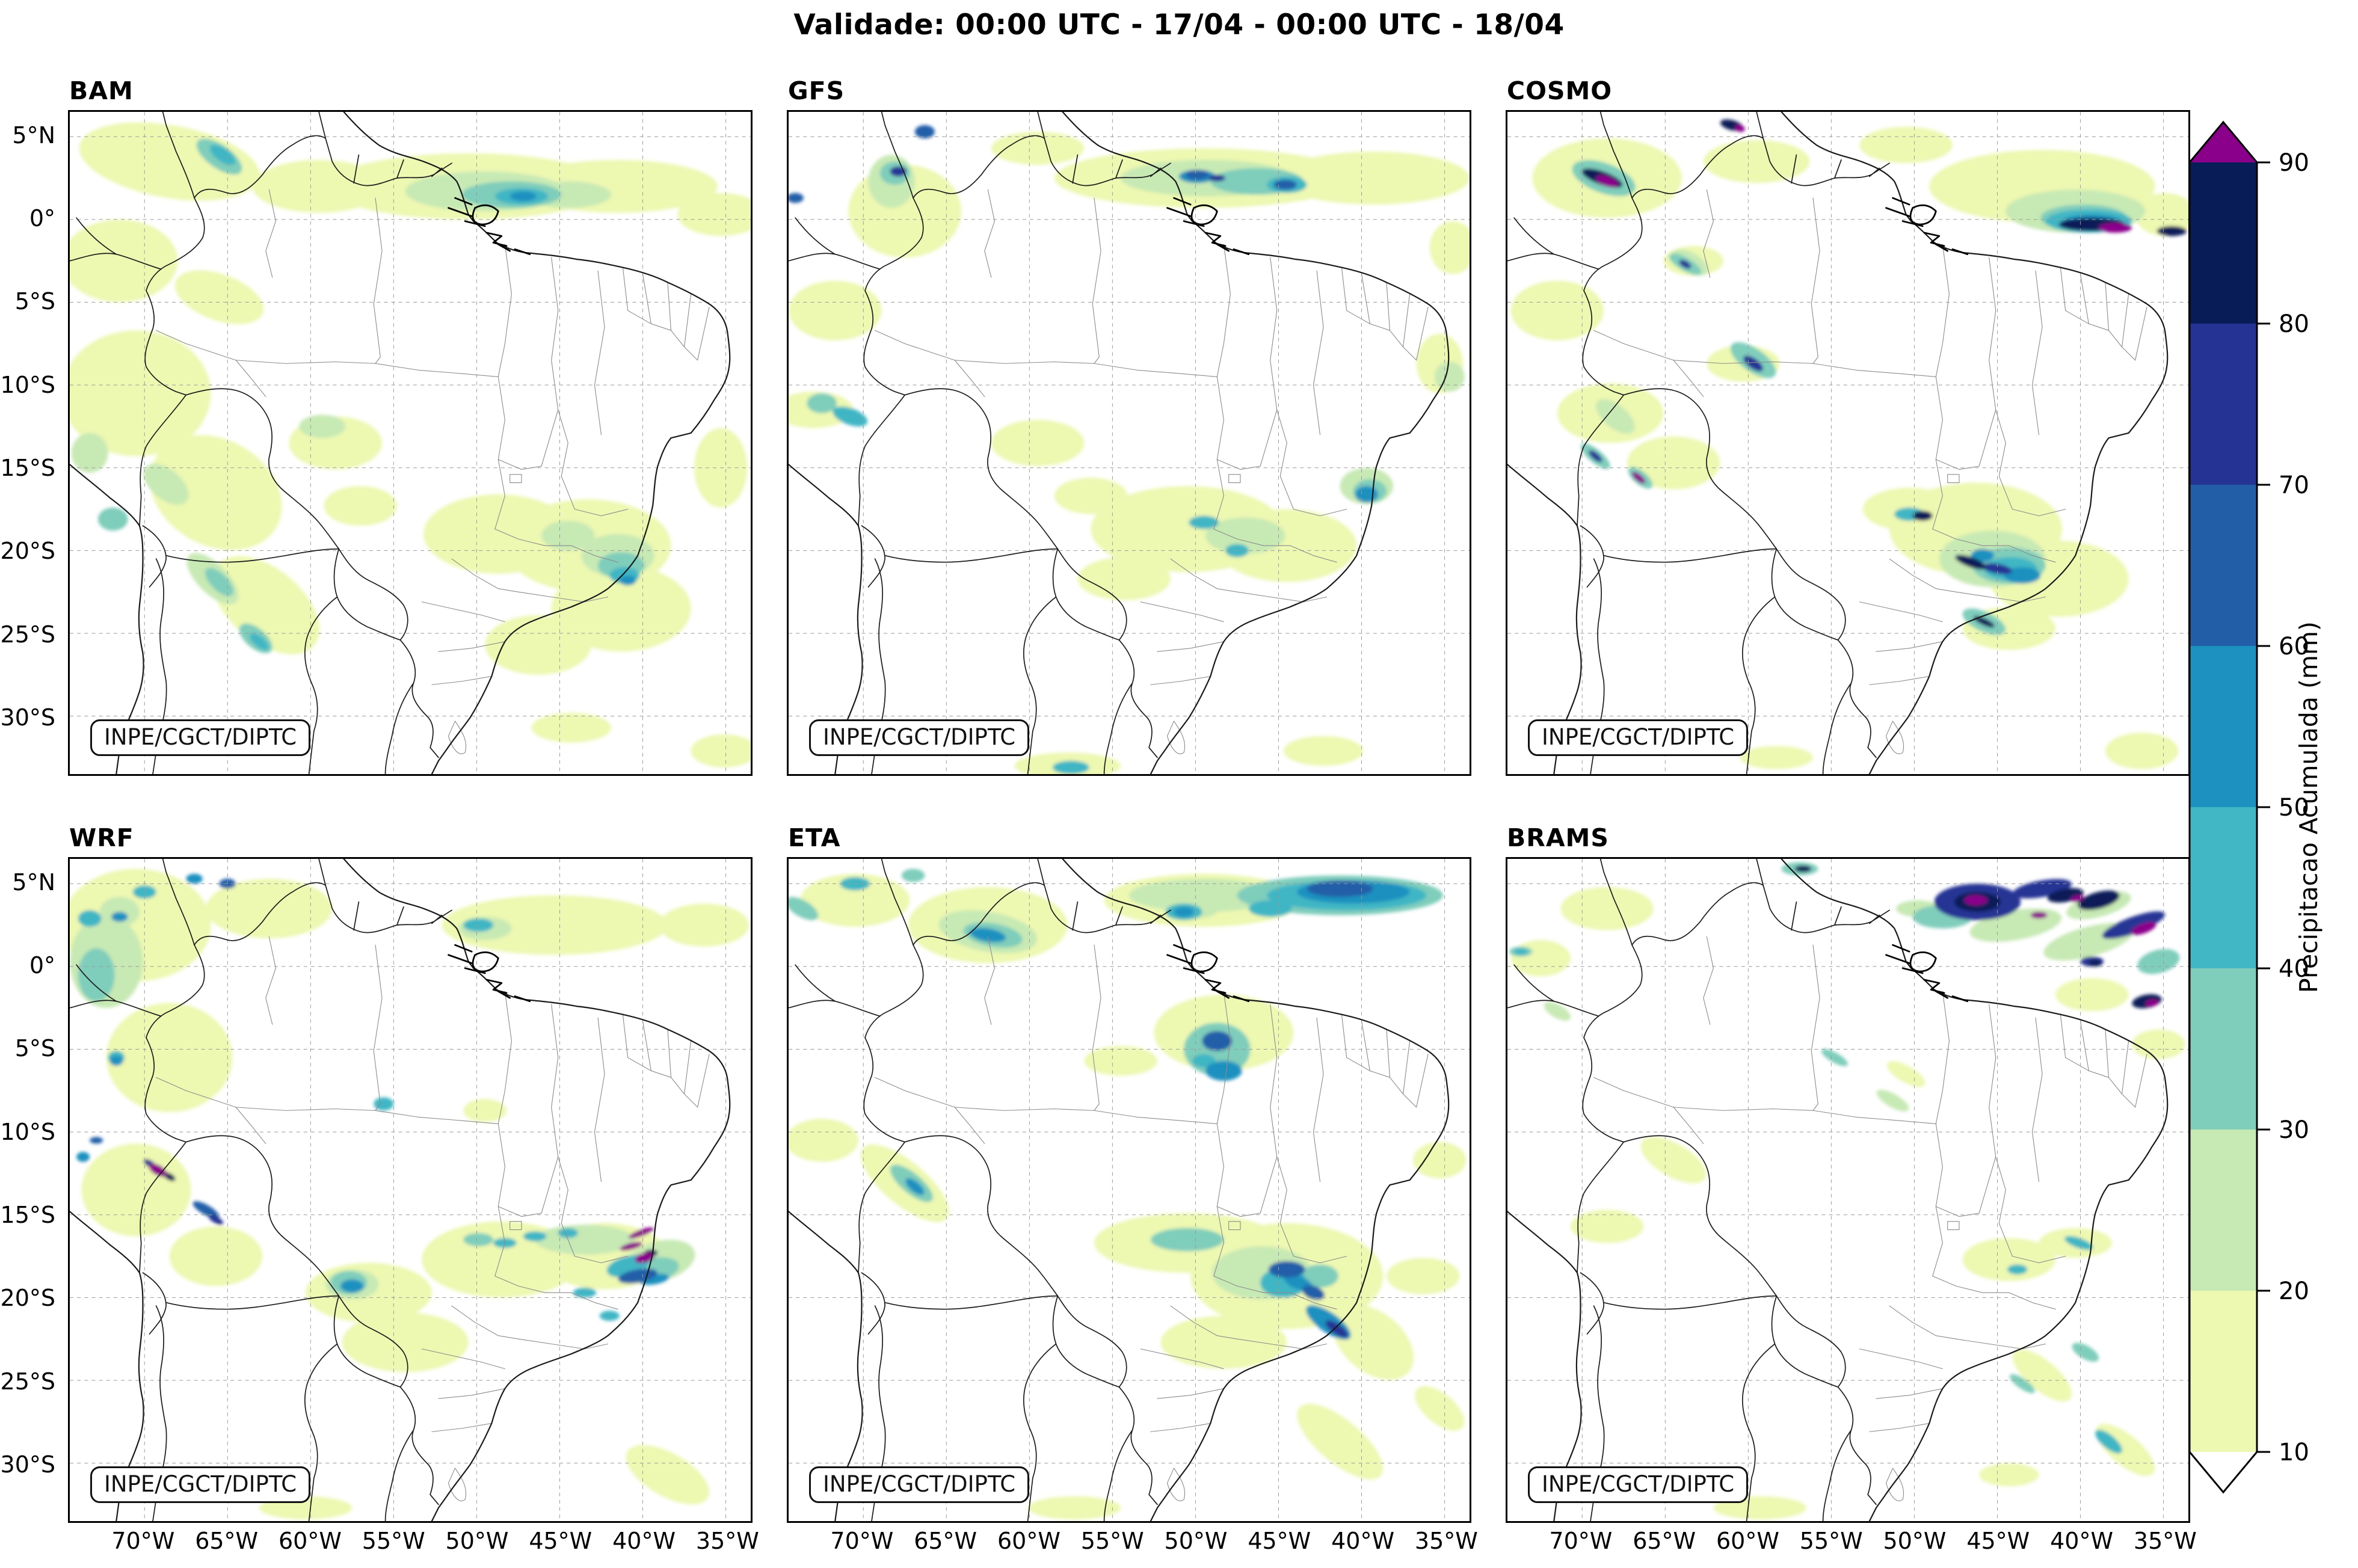  I want to click on map-panel-eta: INPE/CGCT/DIPTC, so click(1129, 1190).